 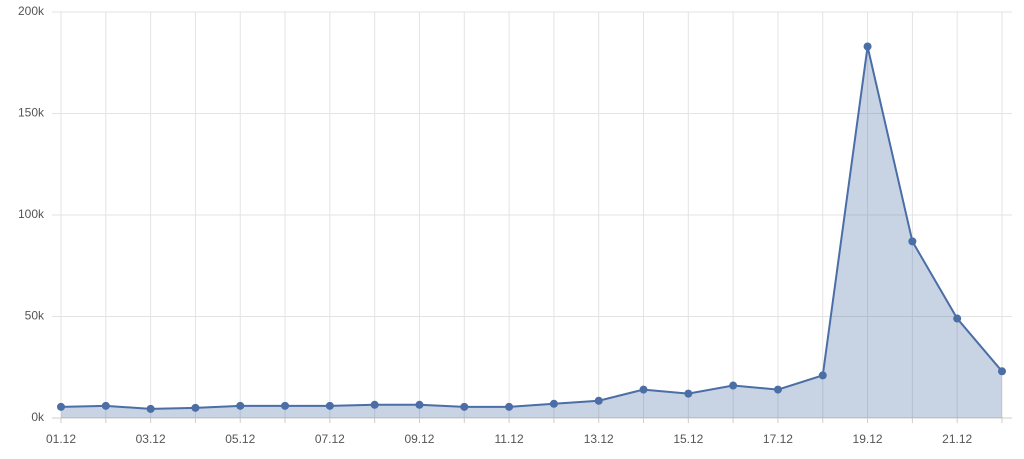 I want to click on y-tick-label: 50k, so click(x=35, y=316).